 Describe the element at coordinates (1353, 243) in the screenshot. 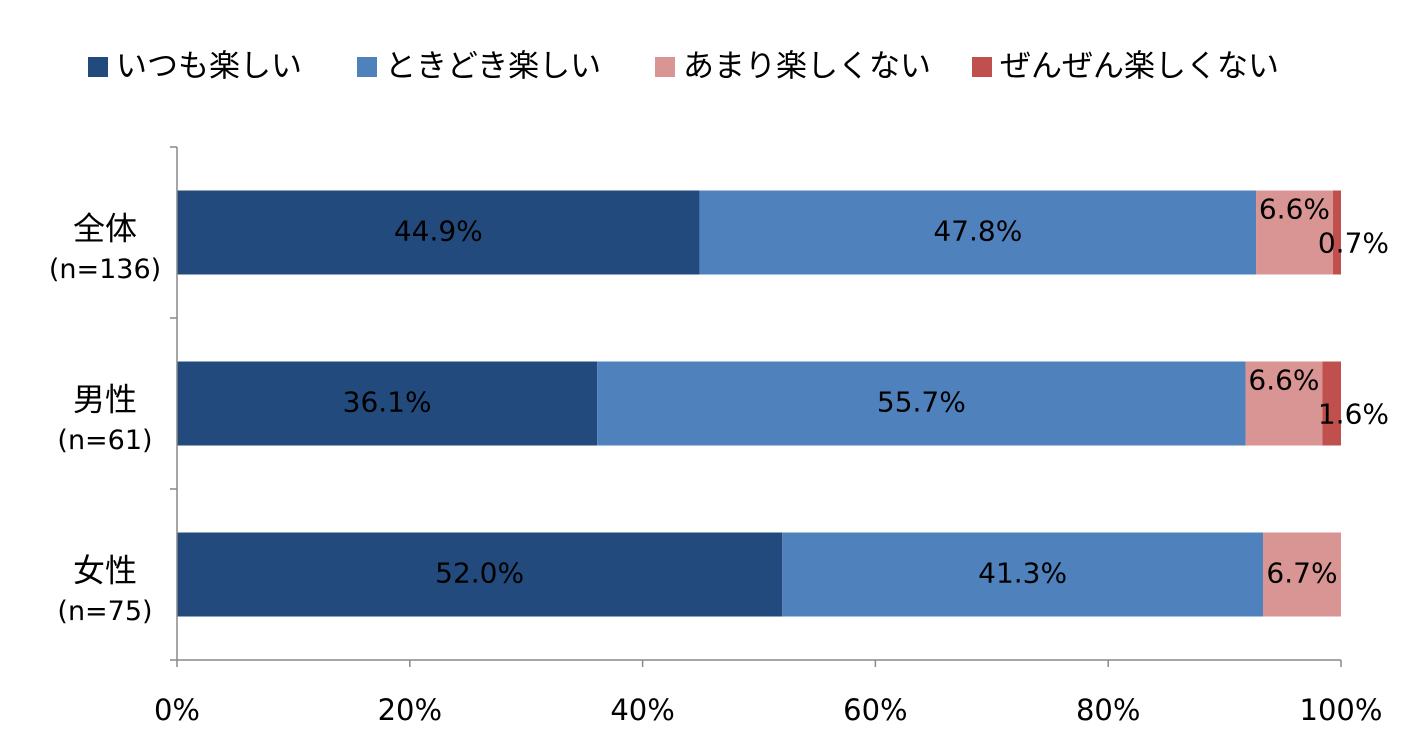

I see `value-label: 0.7%` at that location.